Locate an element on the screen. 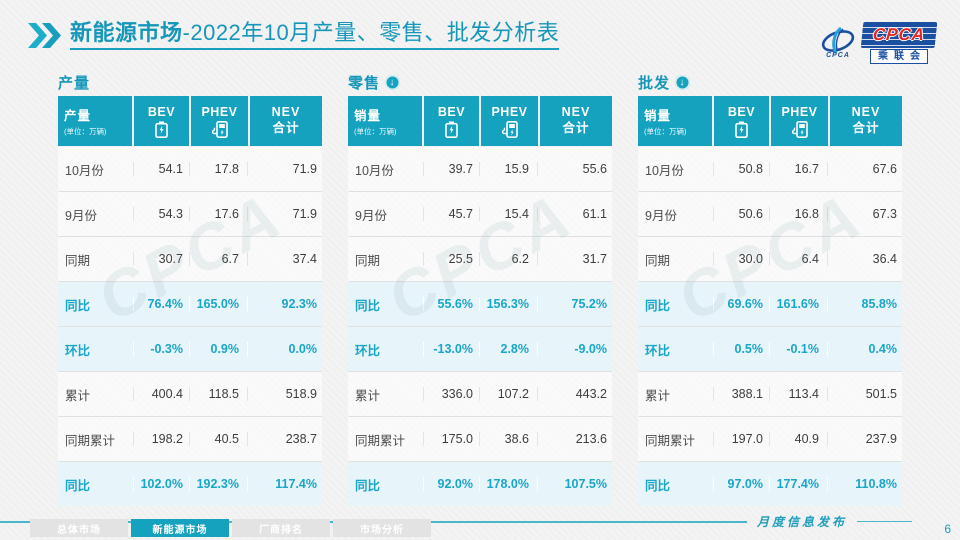 This screenshot has width=960, height=540. nev-total-cell: 75.2% is located at coordinates (574, 304).